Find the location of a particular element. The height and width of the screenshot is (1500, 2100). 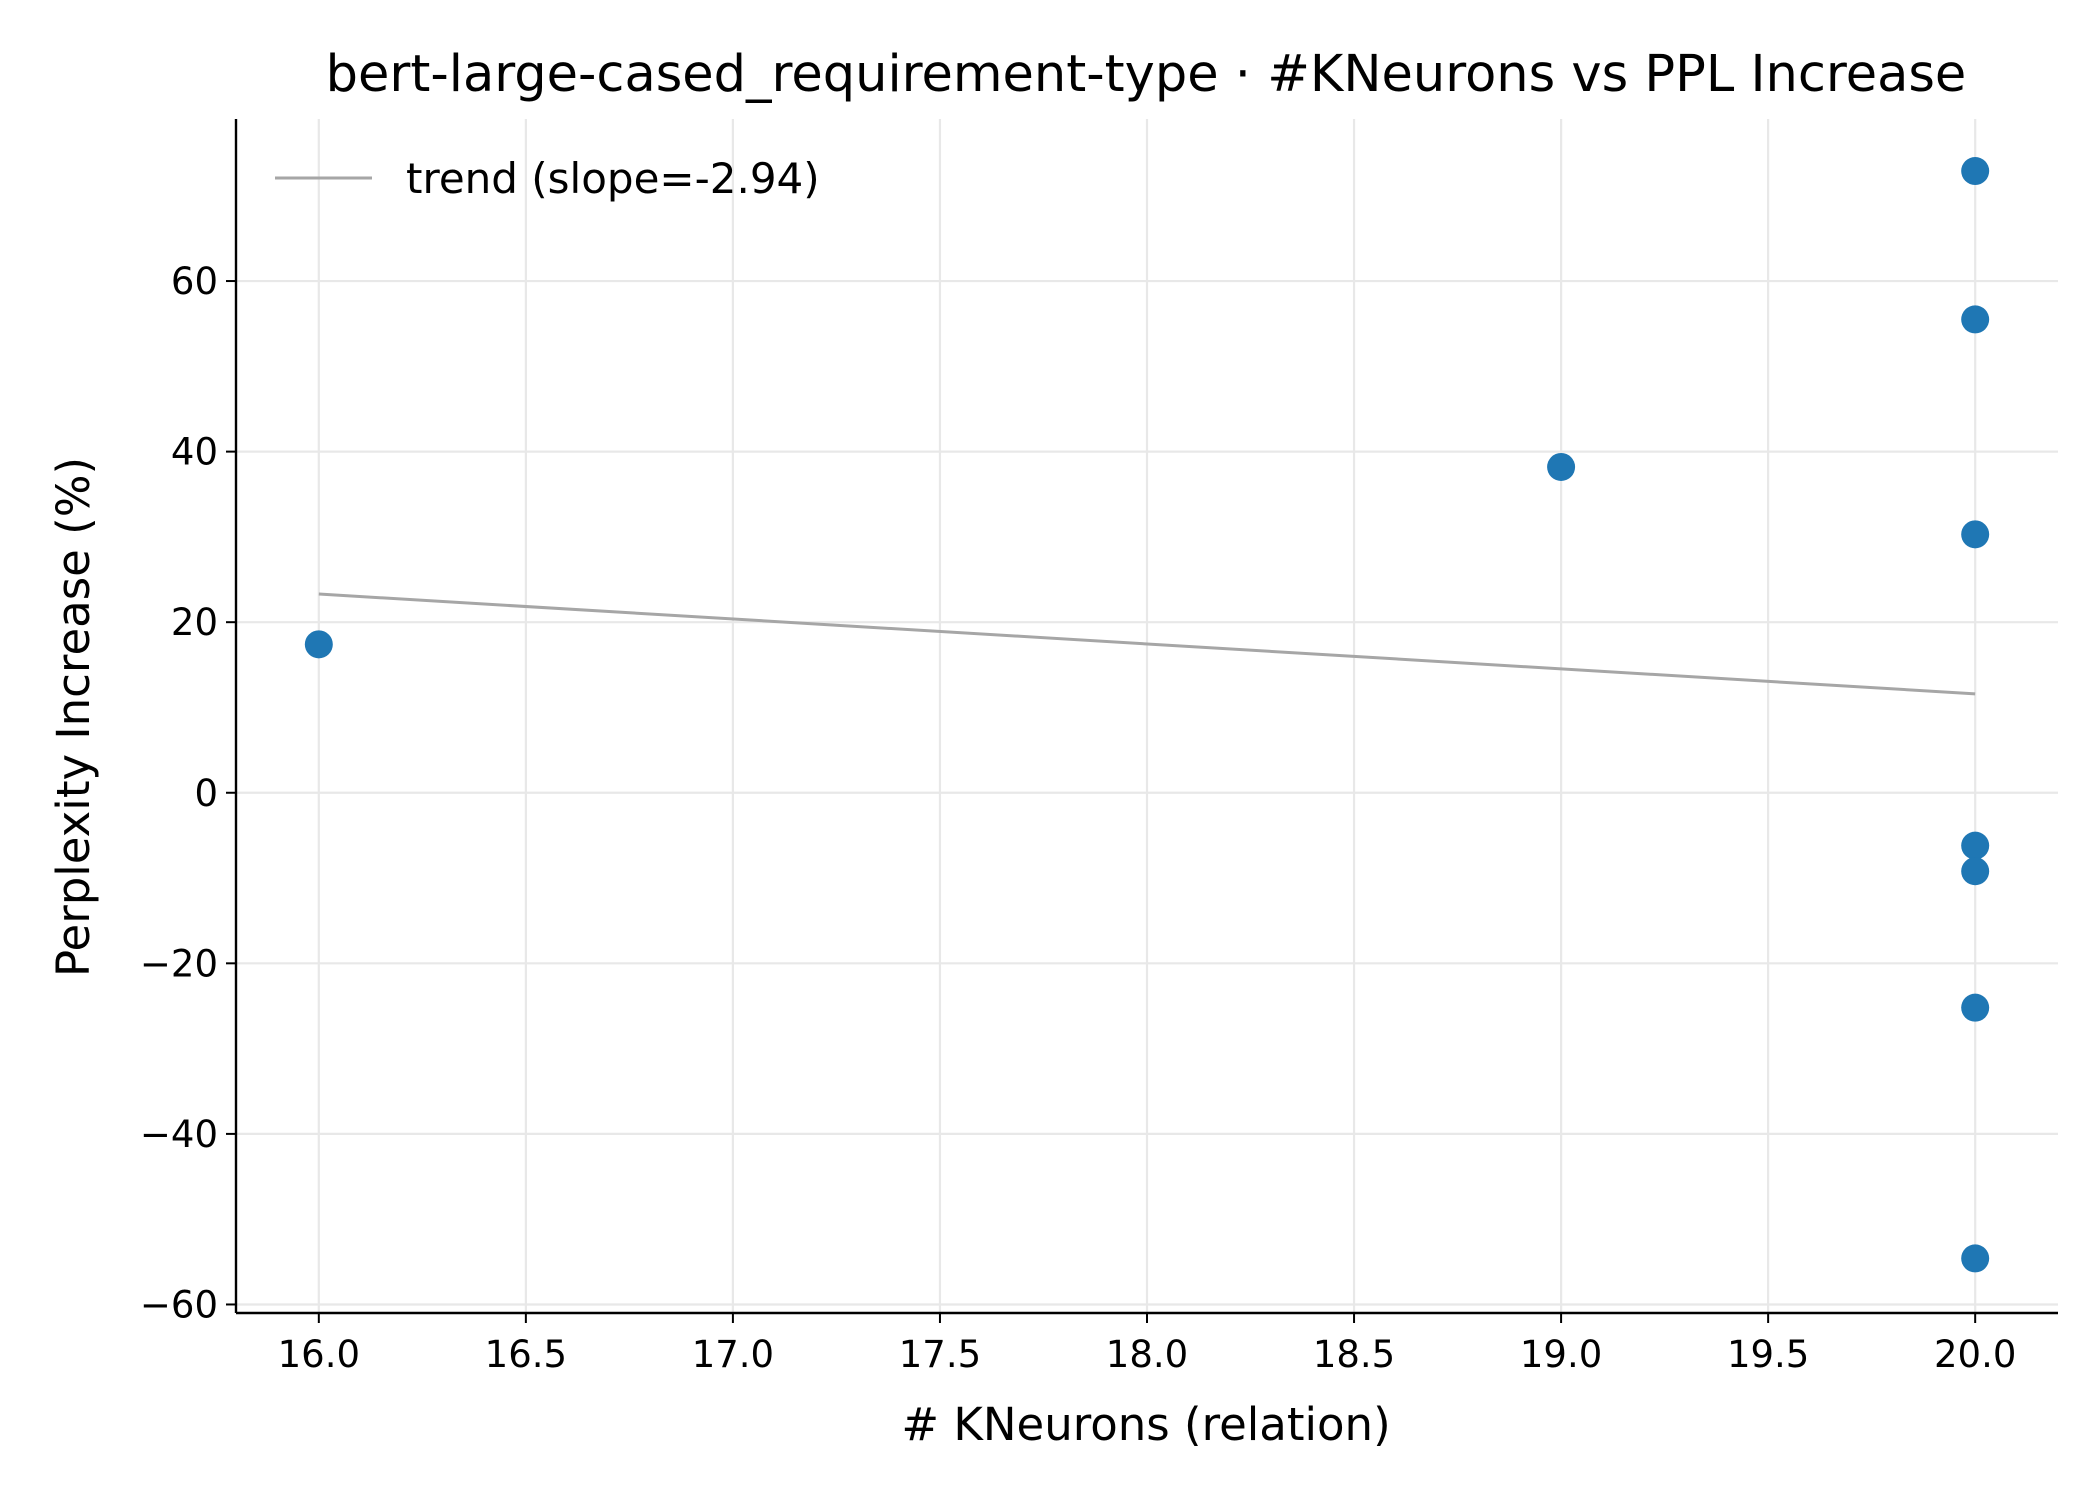

y-tick-label: 0 is located at coordinates (206, 793).